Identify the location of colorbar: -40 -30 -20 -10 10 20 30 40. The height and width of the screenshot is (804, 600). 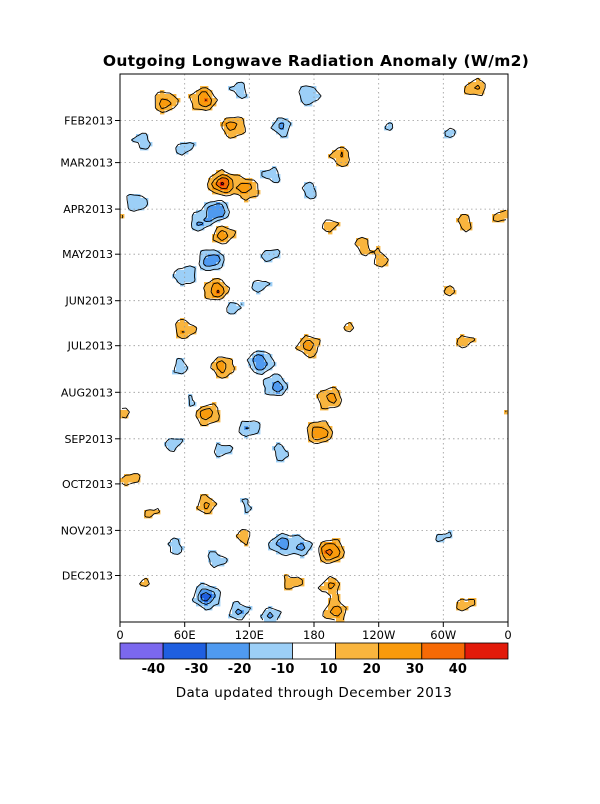
(314, 659).